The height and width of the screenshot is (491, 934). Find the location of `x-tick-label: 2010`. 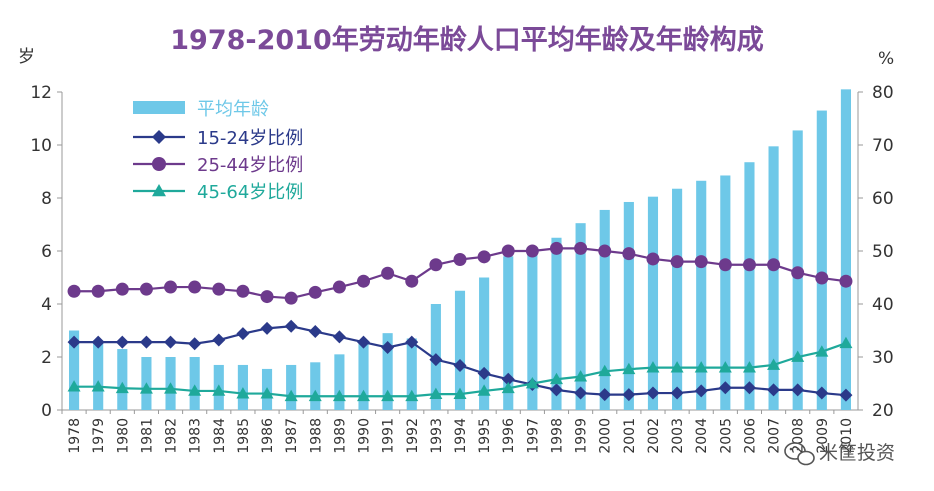

x-tick-label: 2010 is located at coordinates (847, 436).